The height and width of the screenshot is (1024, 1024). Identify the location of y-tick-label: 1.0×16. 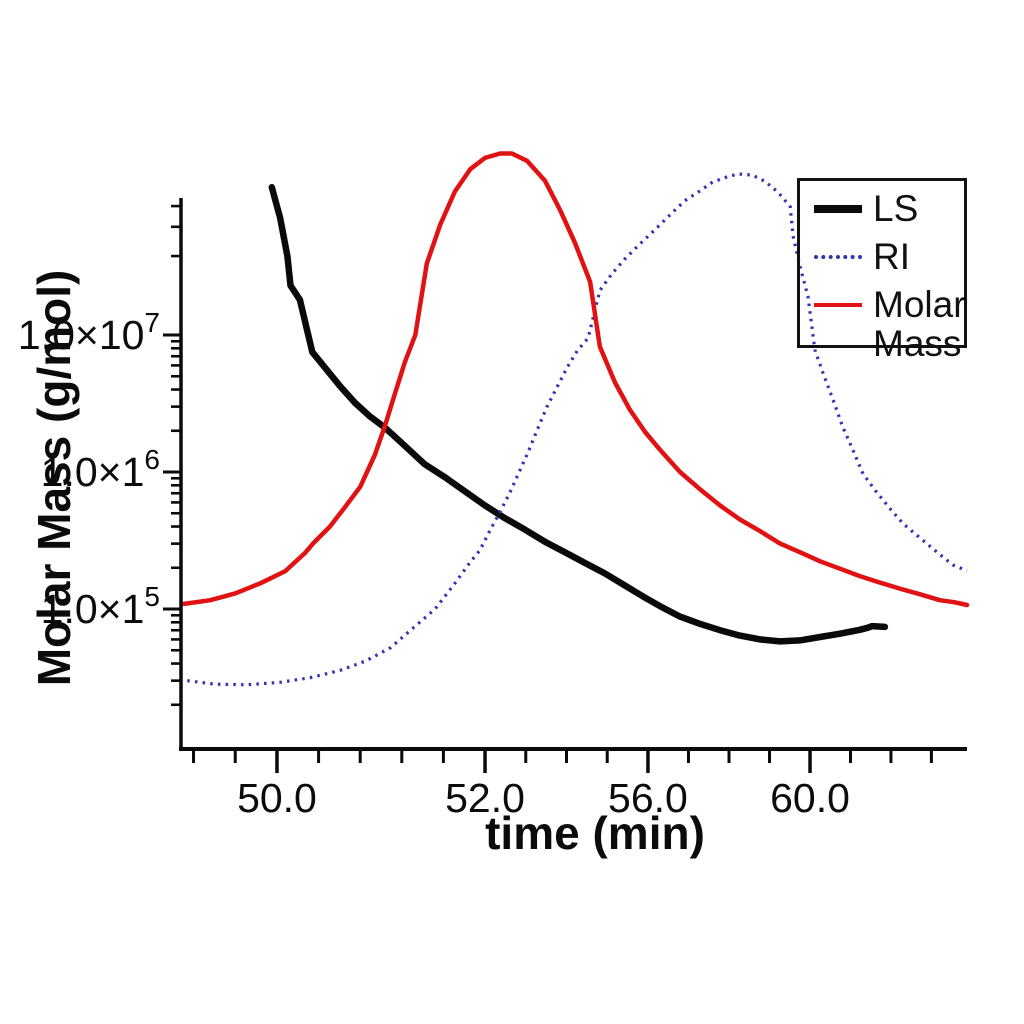
(100, 469).